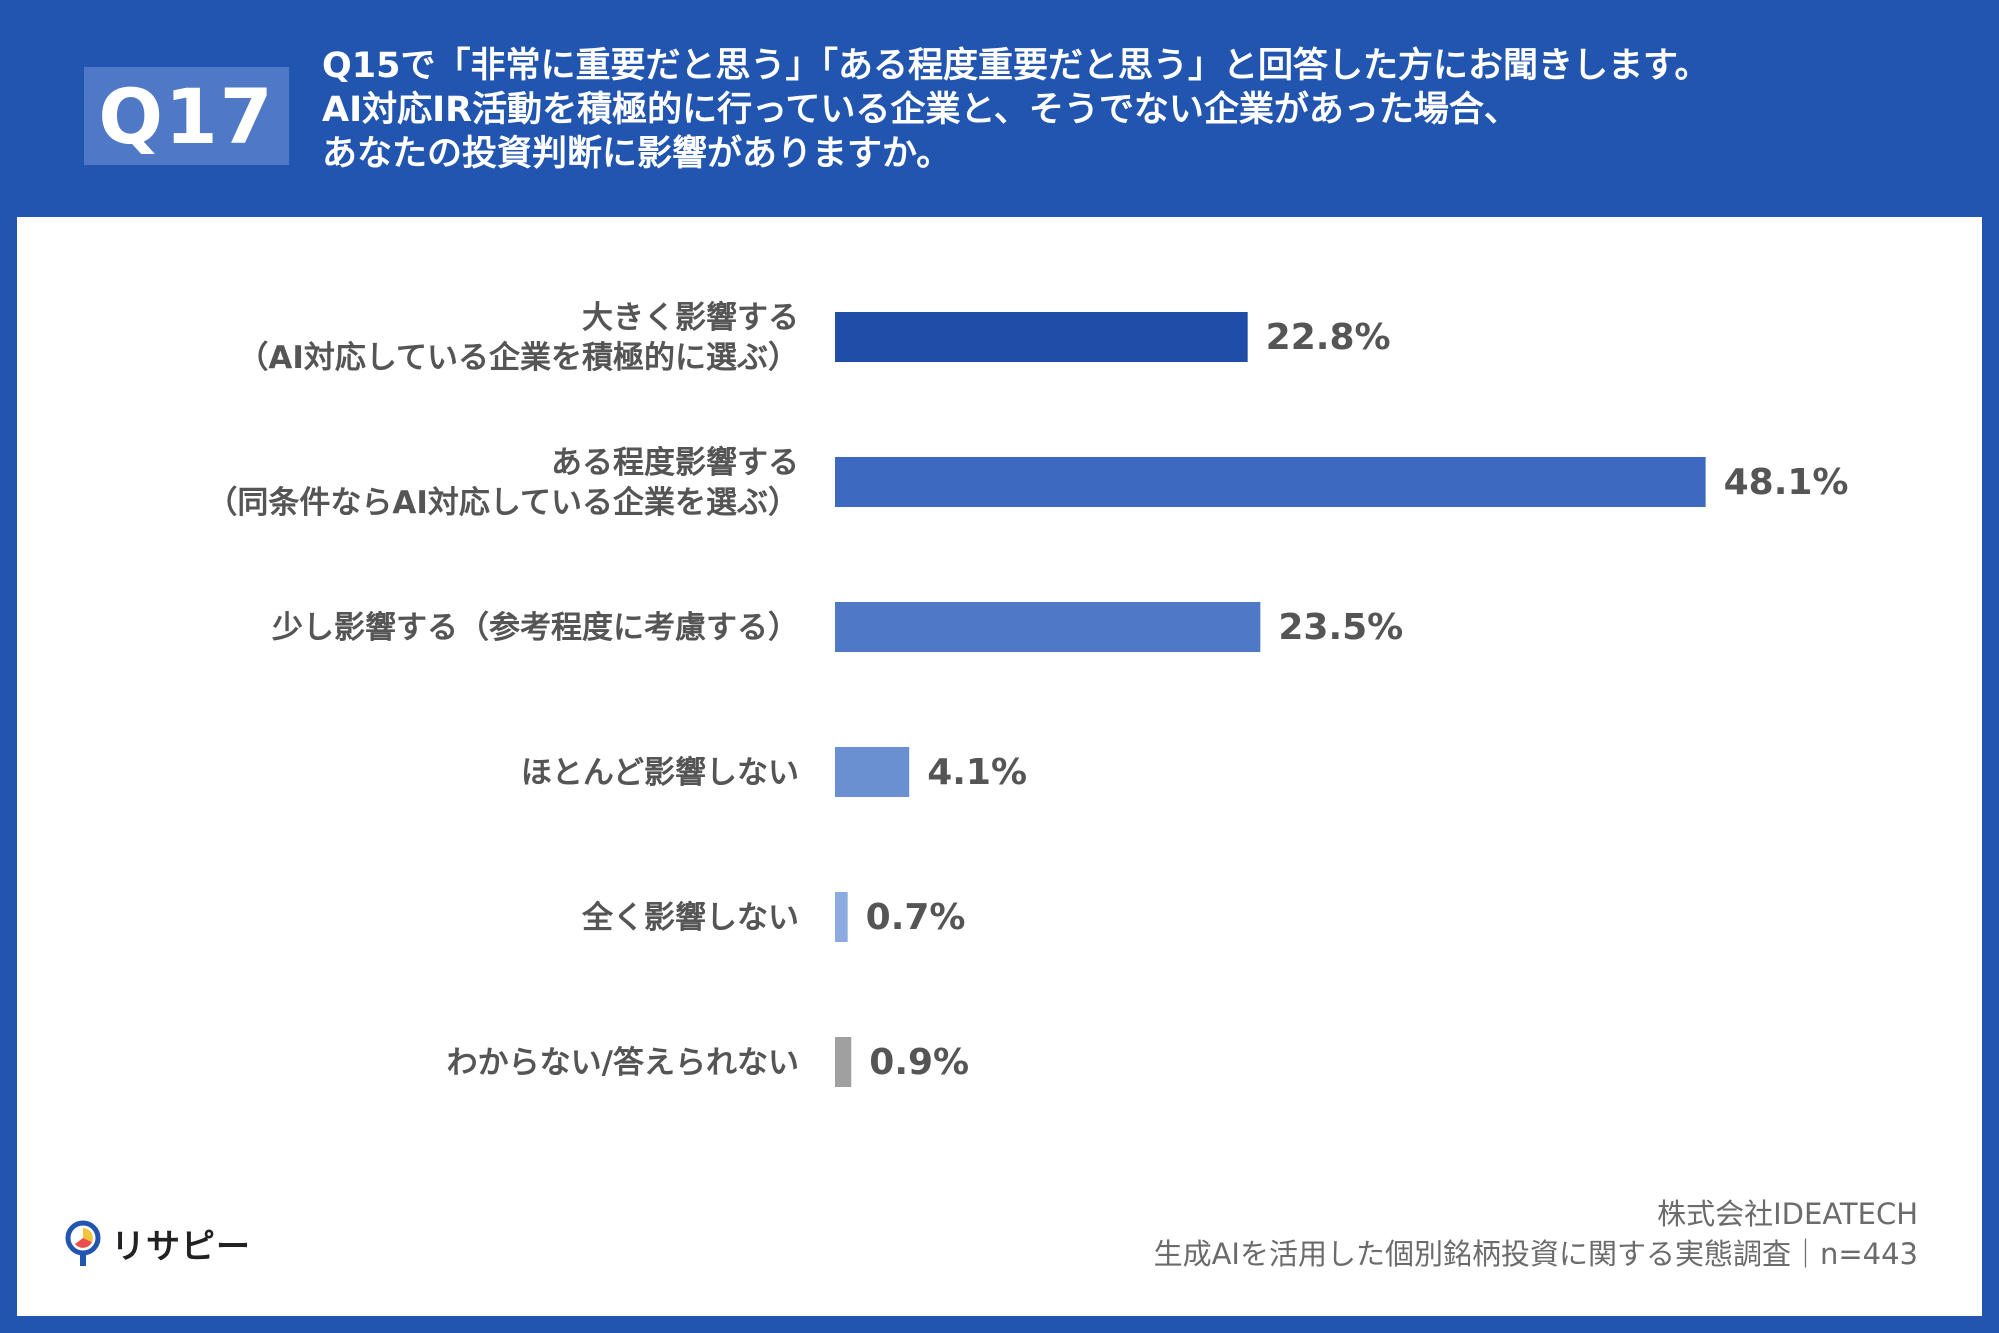 Image resolution: width=1999 pixels, height=1333 pixels. Describe the element at coordinates (186, 116) in the screenshot. I see `question-number-badge: Q17` at that location.